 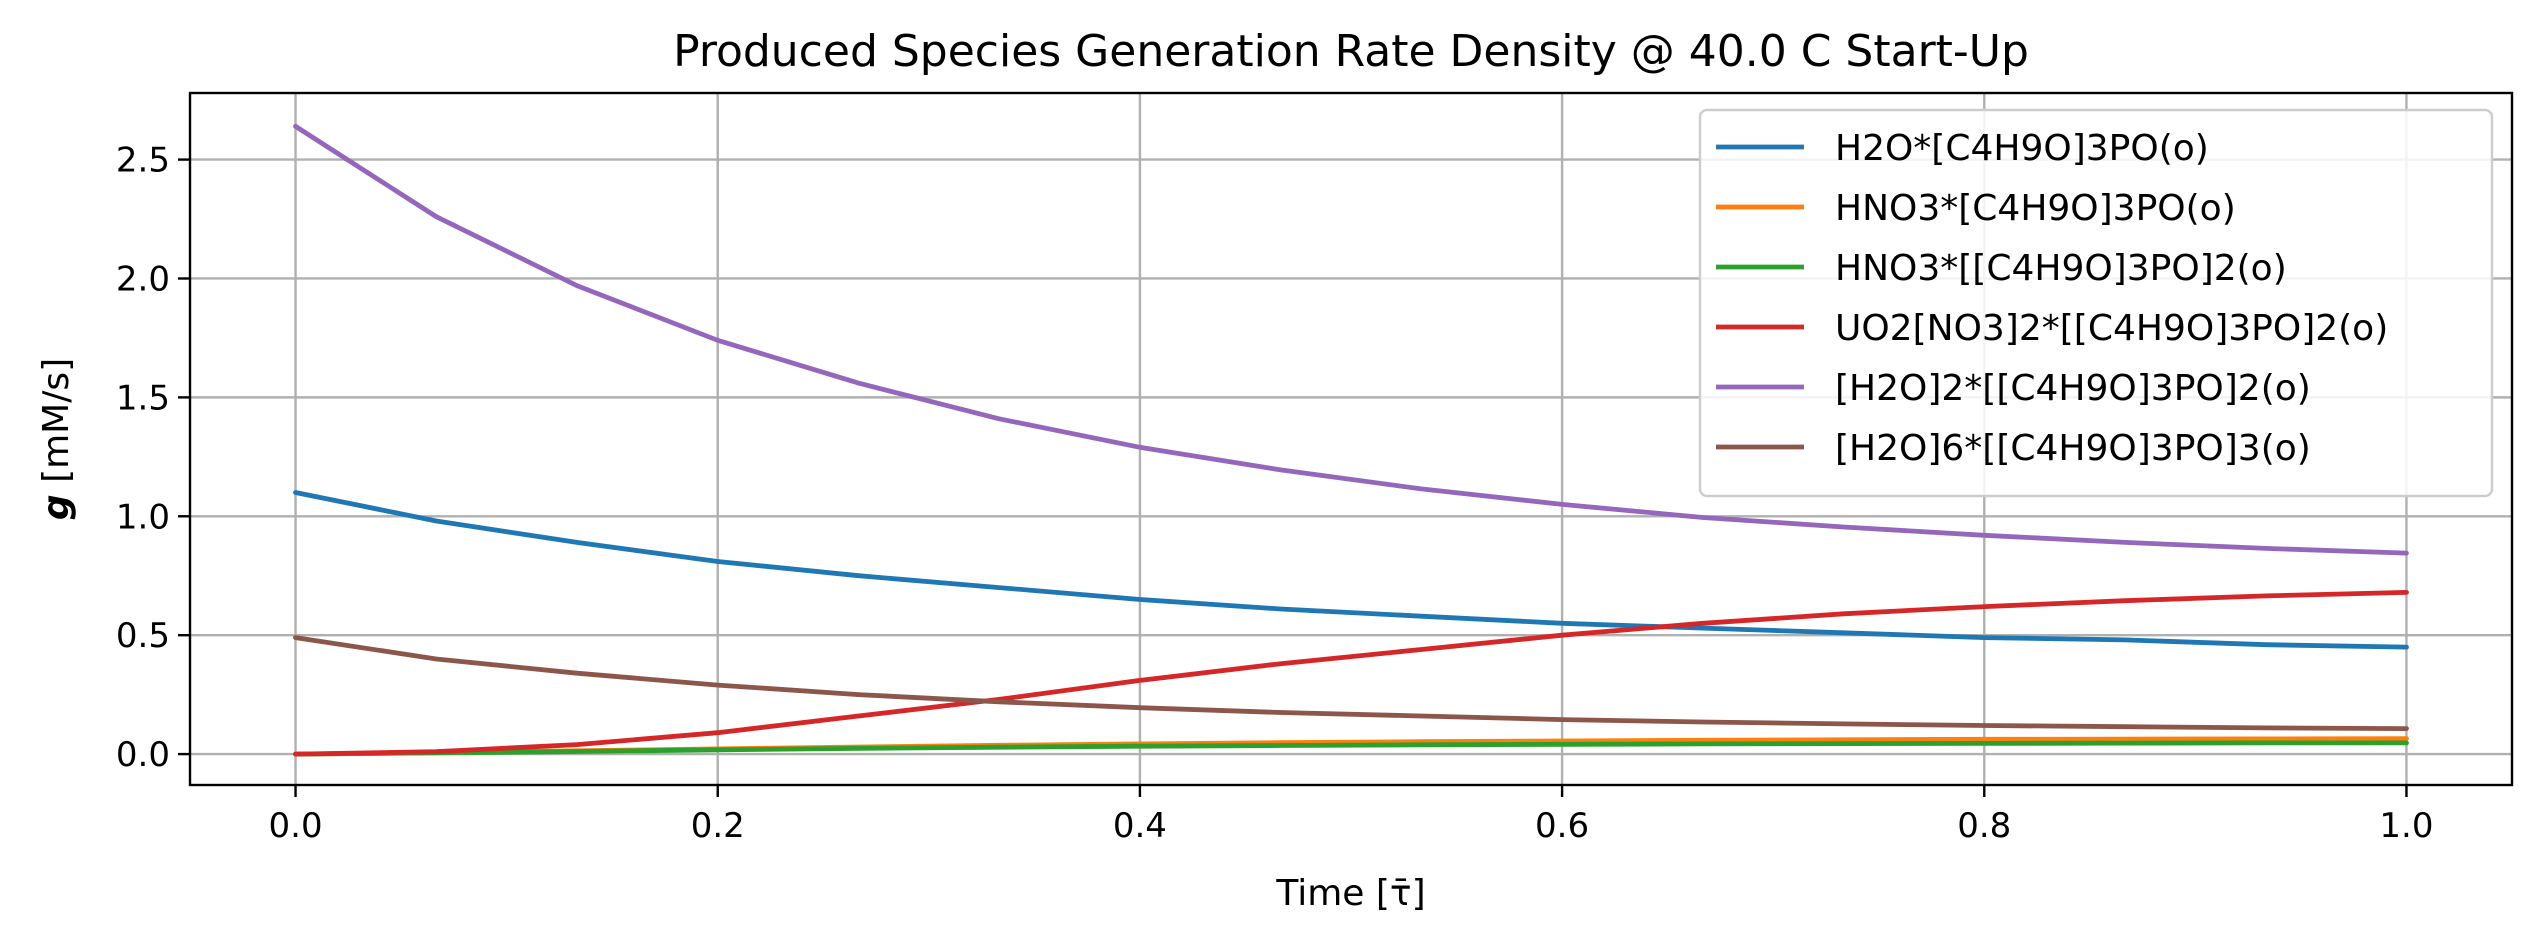 I want to click on y-tick-label: 0.5, so click(x=143, y=636).